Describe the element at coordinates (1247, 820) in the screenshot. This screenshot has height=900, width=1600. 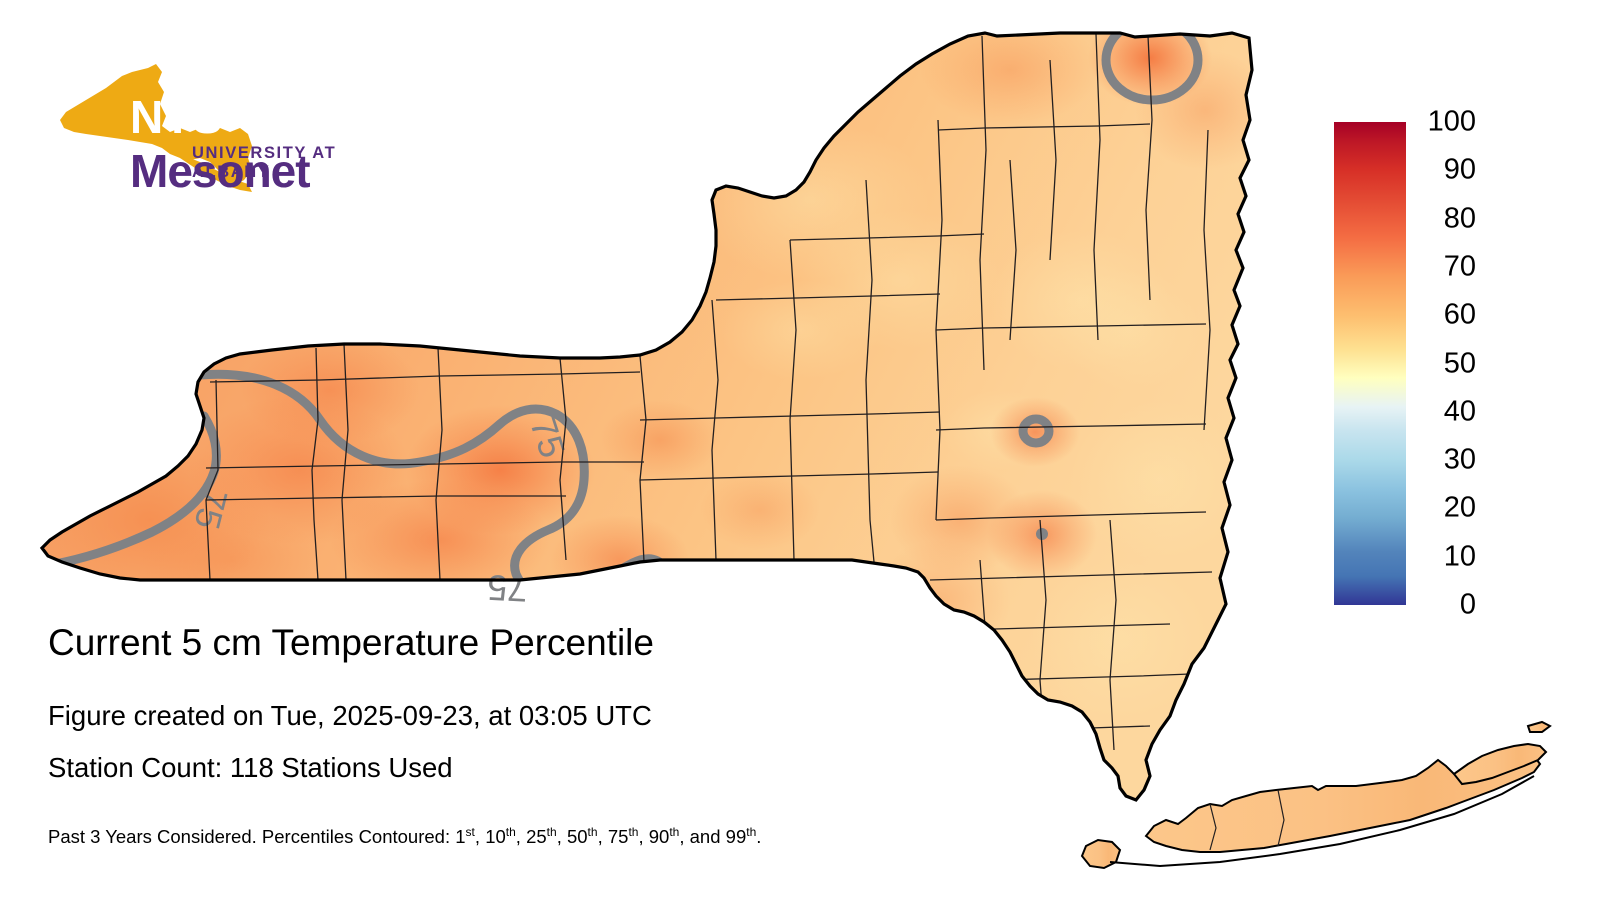
I see `long-island-county-lines` at that location.